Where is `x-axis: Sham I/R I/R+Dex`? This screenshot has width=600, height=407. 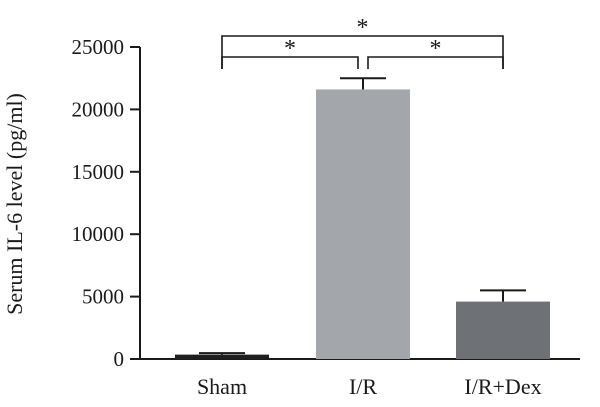
x-axis: Sham I/R I/R+Dex is located at coordinates (359, 378).